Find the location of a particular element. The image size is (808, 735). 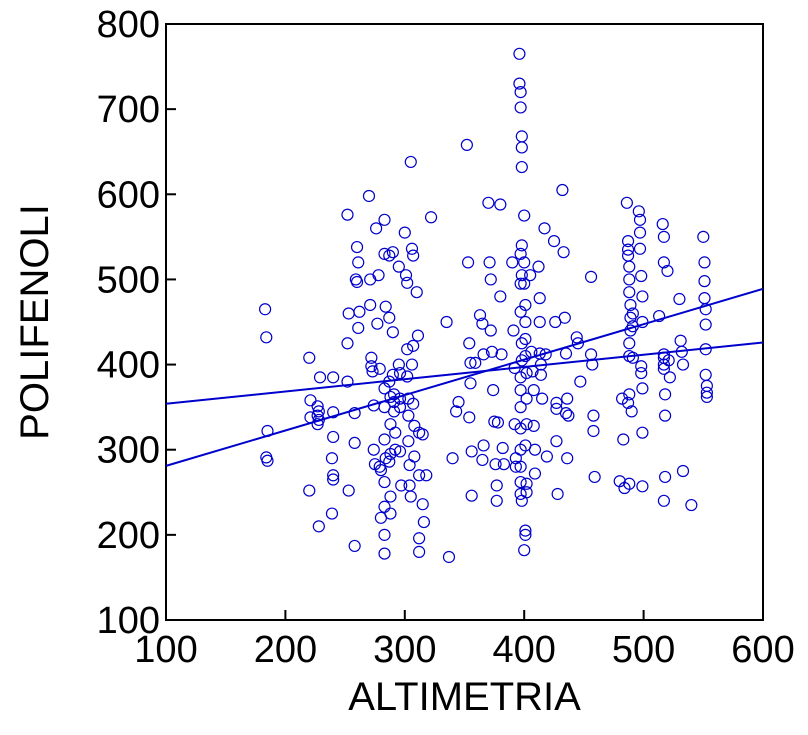

x-axis-title: ALTIMETRIA is located at coordinates (464, 697).